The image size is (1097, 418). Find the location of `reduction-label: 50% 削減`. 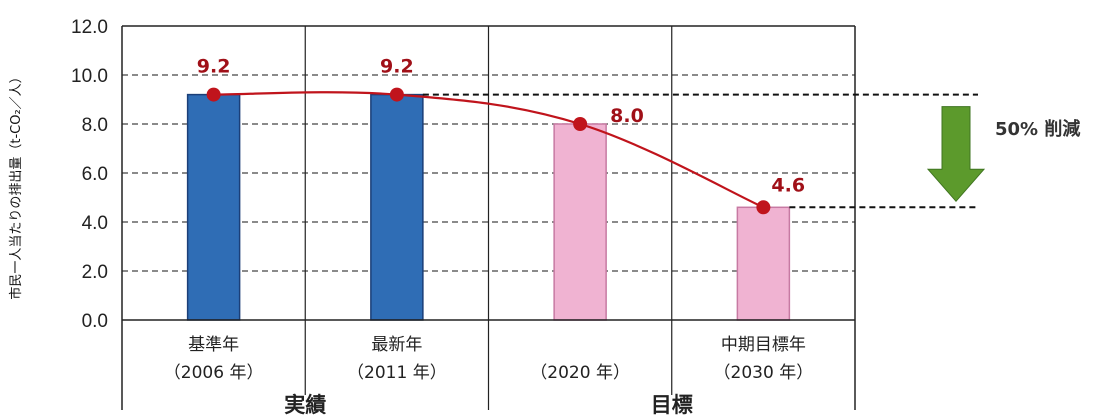

reduction-label: 50% 削減 is located at coordinates (1037, 129).